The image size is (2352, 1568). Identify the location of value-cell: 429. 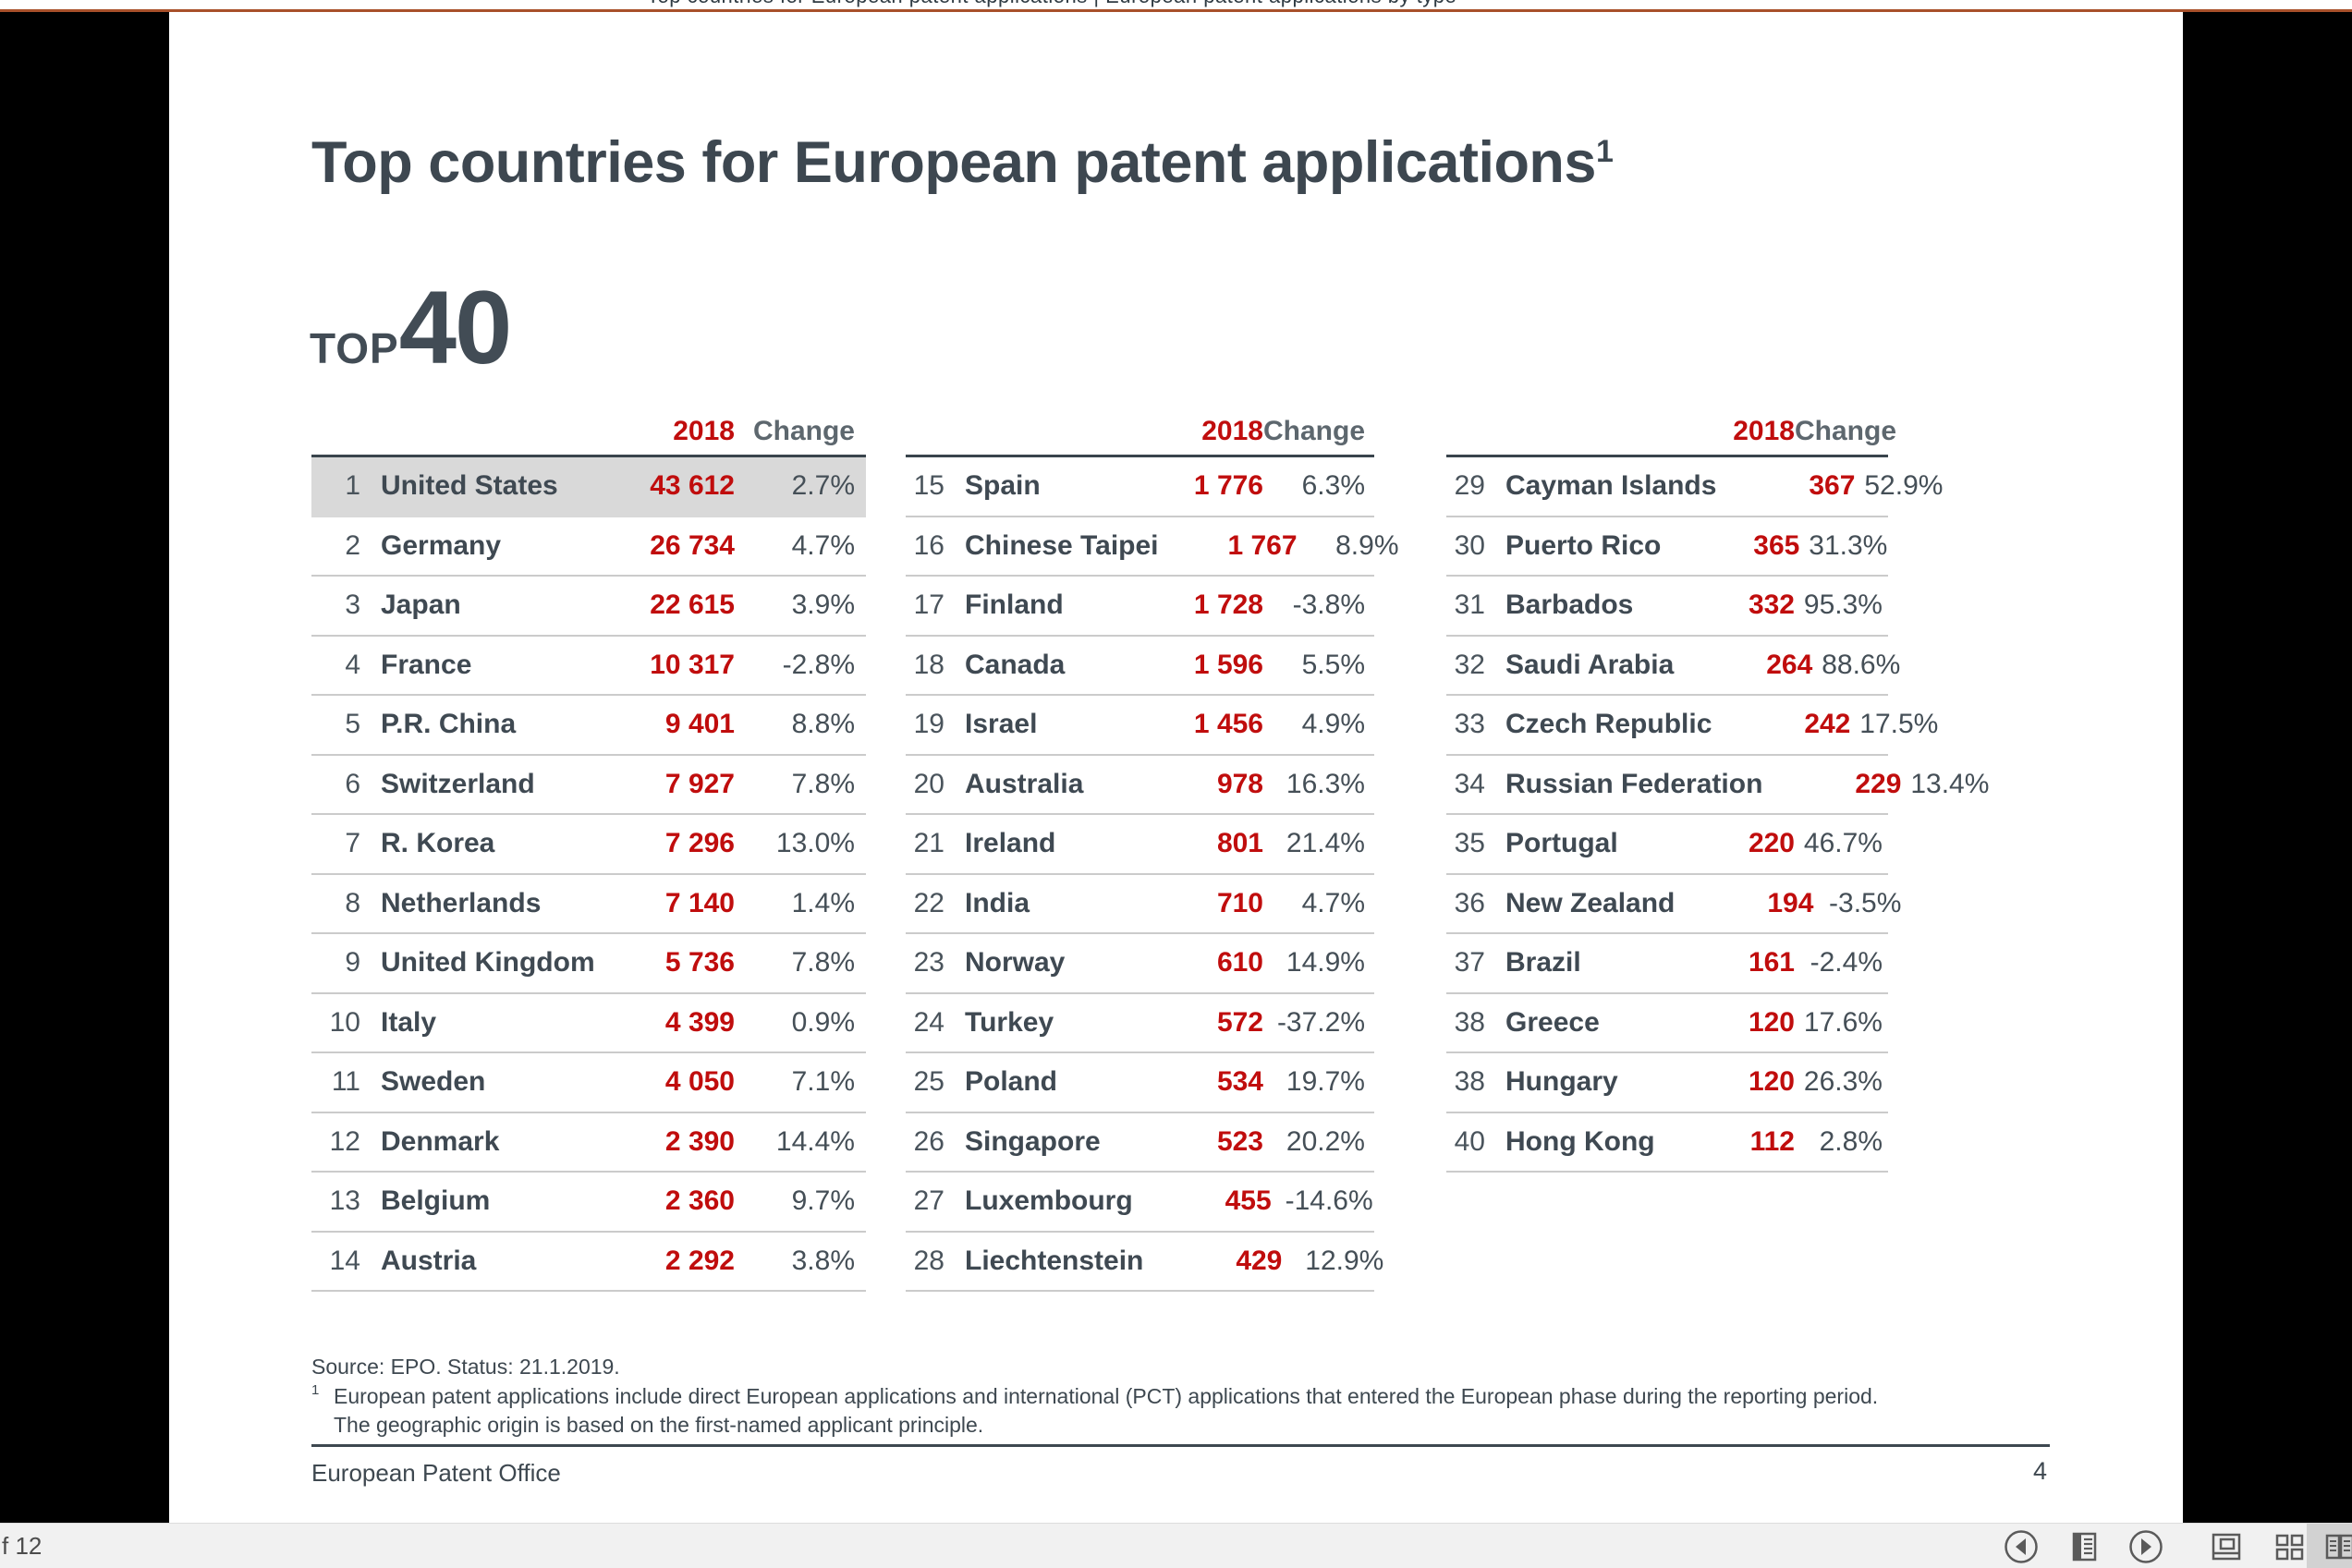
(1259, 1260).